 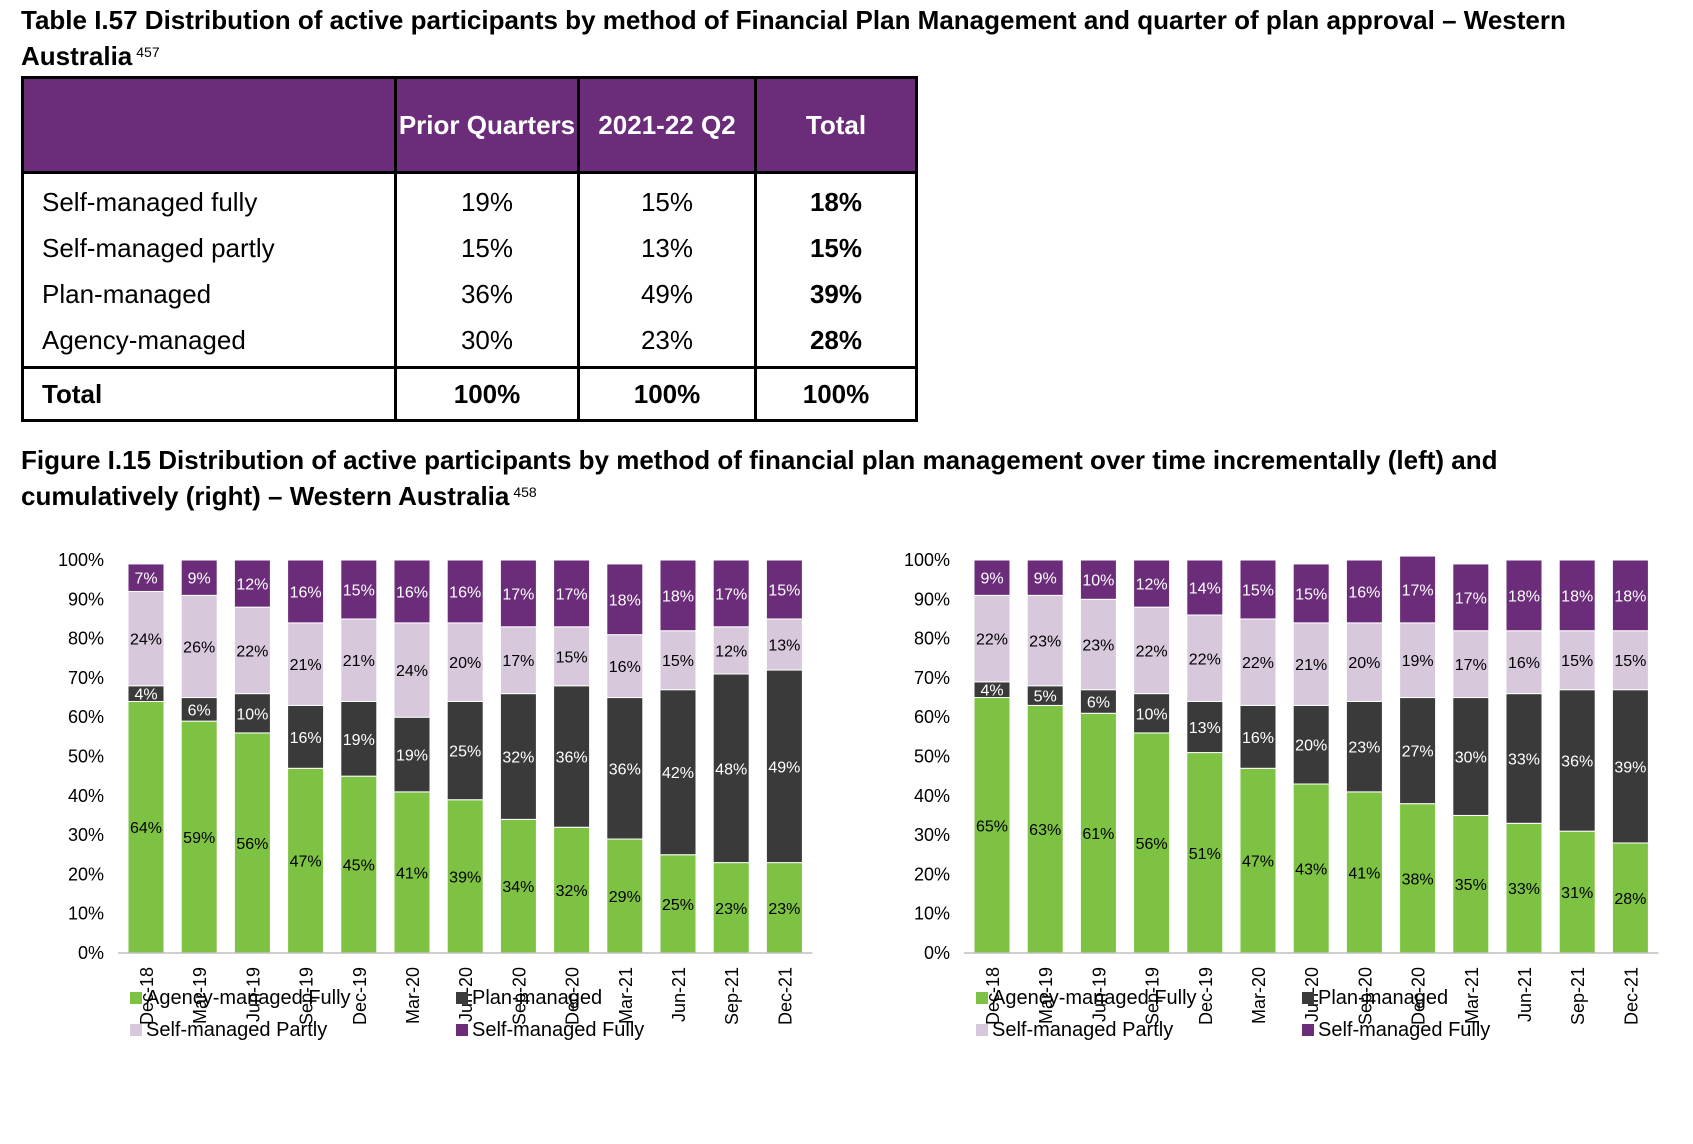 What do you see at coordinates (1364, 873) in the screenshot?
I see `right-bar-label: 41%` at bounding box center [1364, 873].